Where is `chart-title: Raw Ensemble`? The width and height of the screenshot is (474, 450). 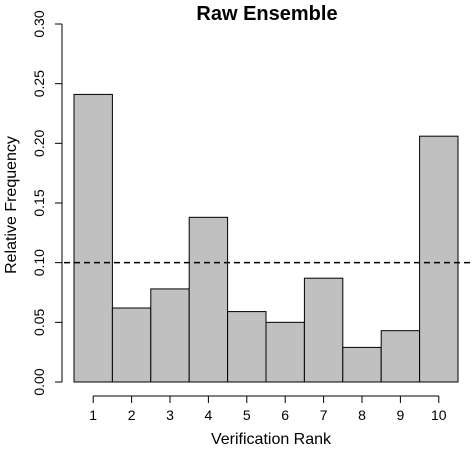
chart-title: Raw Ensemble is located at coordinates (266, 14).